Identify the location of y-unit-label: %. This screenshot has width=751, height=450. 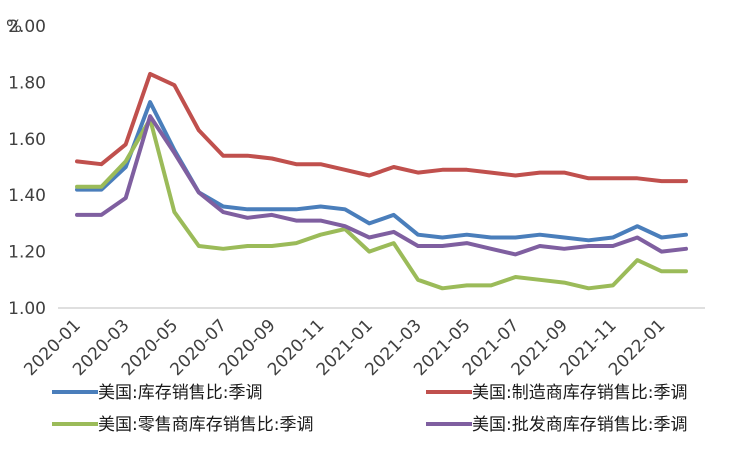
(14, 27).